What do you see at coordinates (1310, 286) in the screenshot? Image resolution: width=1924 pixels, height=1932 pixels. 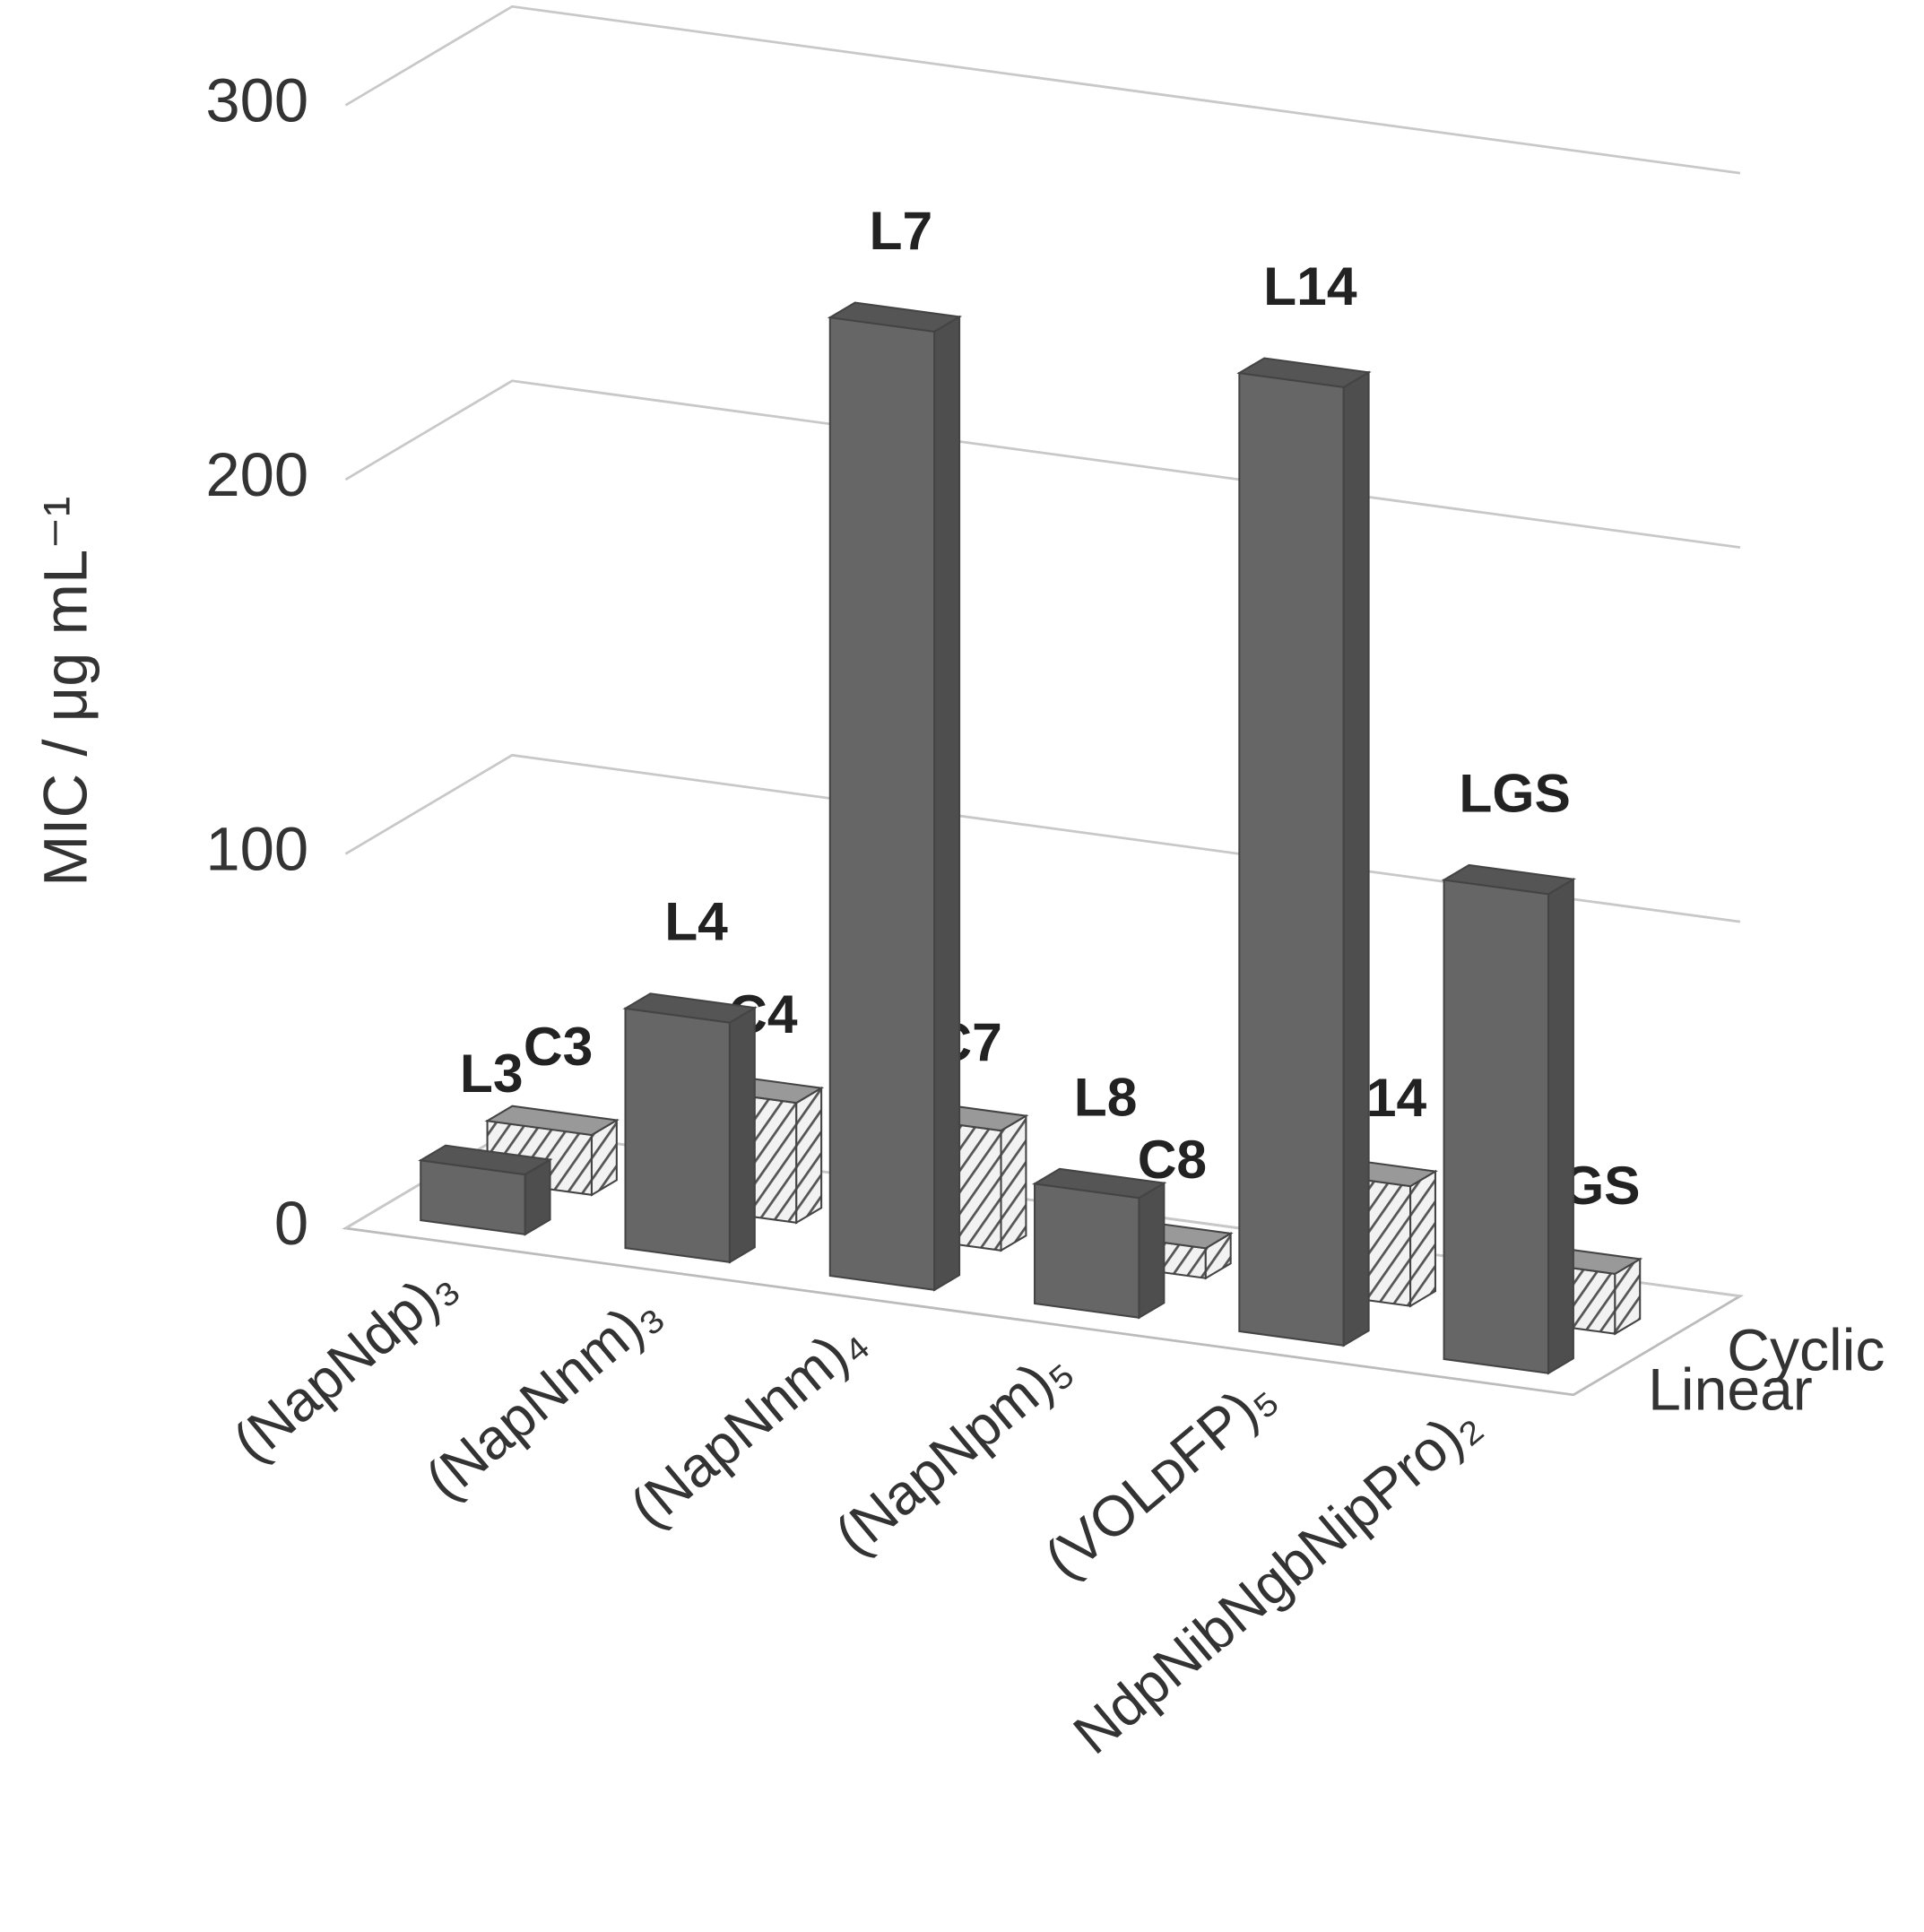 I see `bar-label: L14` at bounding box center [1310, 286].